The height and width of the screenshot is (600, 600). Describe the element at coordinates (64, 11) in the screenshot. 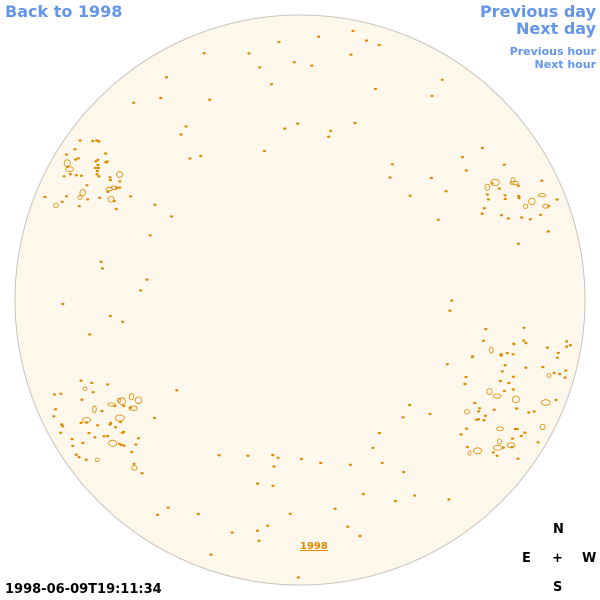

I see `back-link: Back to 1998` at that location.